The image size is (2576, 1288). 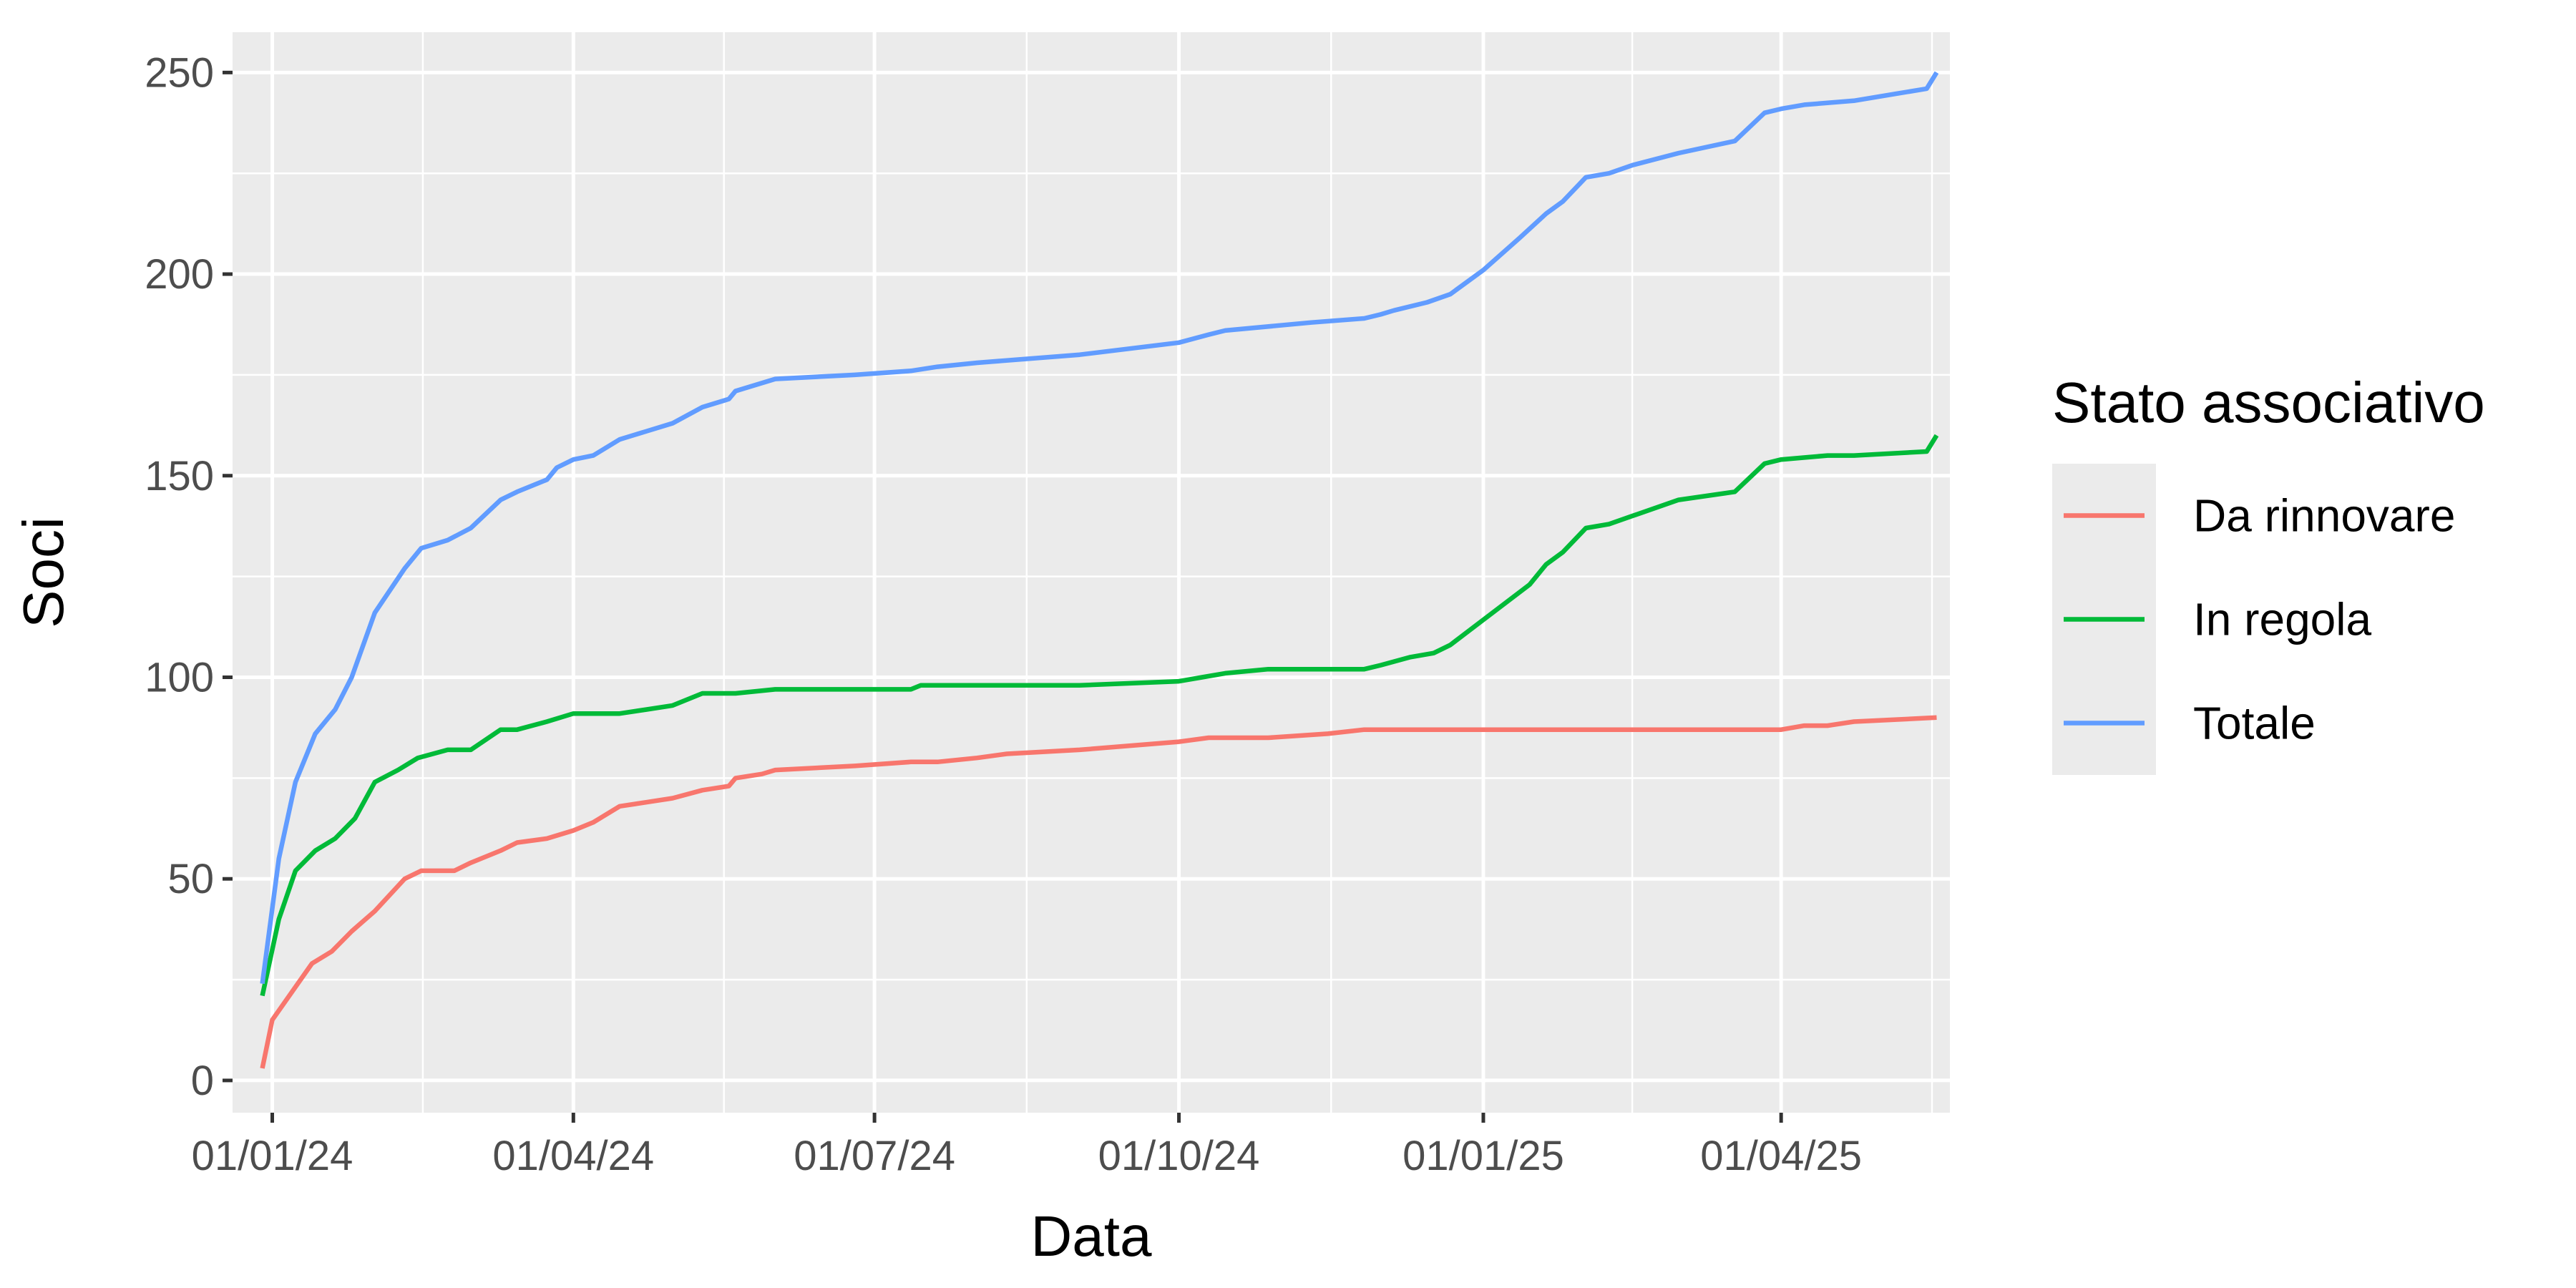 I want to click on x-tick-label: 01/04/24, so click(x=573, y=1156).